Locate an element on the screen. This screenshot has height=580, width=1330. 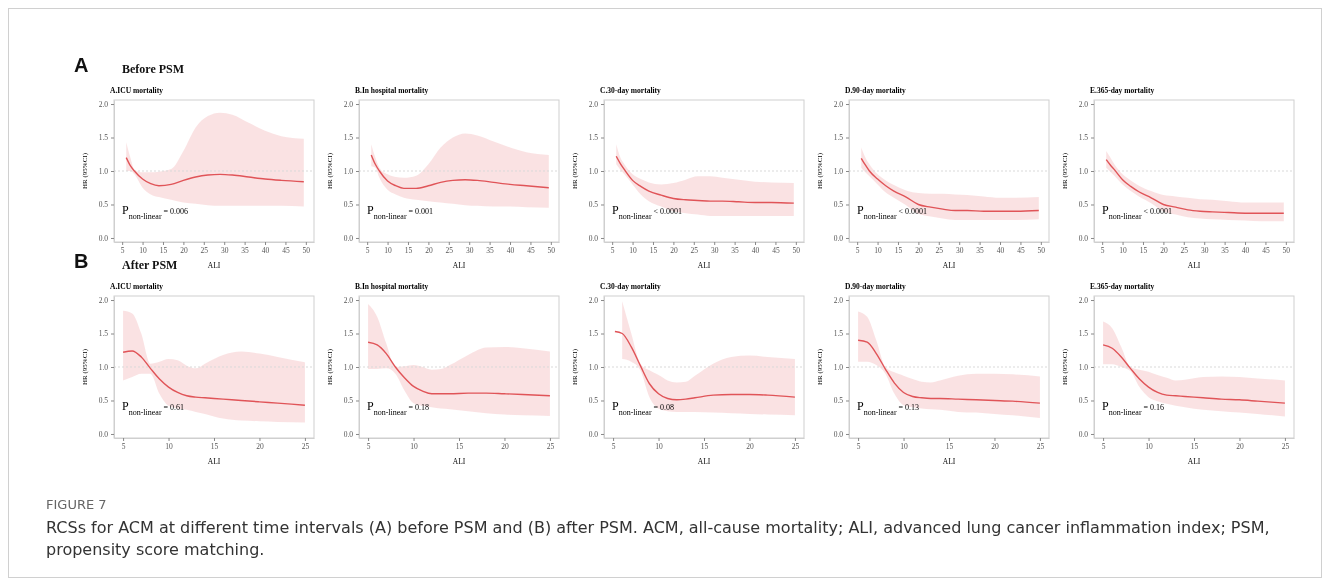
caption: FIGURE 7 is located at coordinates (76, 504).